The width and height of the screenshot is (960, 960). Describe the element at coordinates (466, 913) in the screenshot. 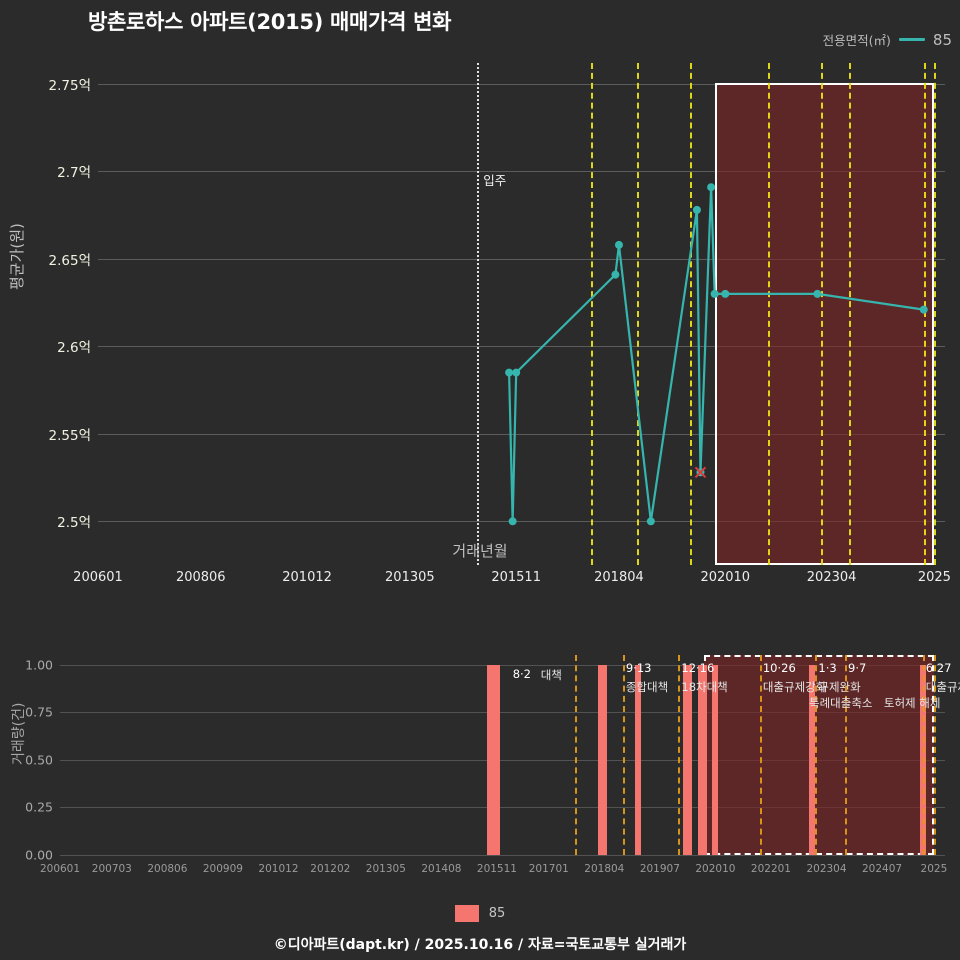

I see `legend-bottom-swatch` at that location.